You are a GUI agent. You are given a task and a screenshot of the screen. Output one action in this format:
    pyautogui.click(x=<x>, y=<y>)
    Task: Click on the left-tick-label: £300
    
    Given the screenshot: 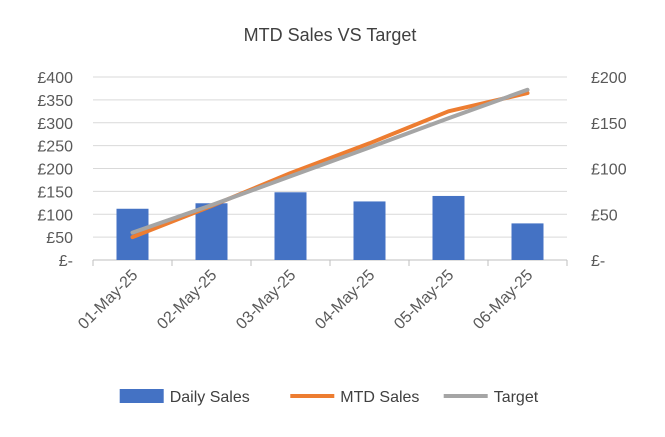 What is the action you would take?
    pyautogui.click(x=55, y=124)
    